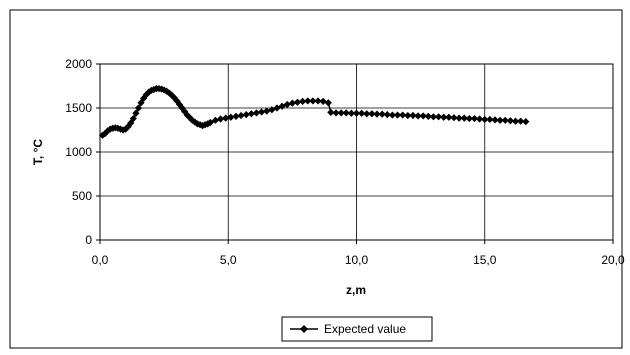 The width and height of the screenshot is (630, 355). Describe the element at coordinates (78, 108) in the screenshot. I see `y-tick-label: 1500` at that location.